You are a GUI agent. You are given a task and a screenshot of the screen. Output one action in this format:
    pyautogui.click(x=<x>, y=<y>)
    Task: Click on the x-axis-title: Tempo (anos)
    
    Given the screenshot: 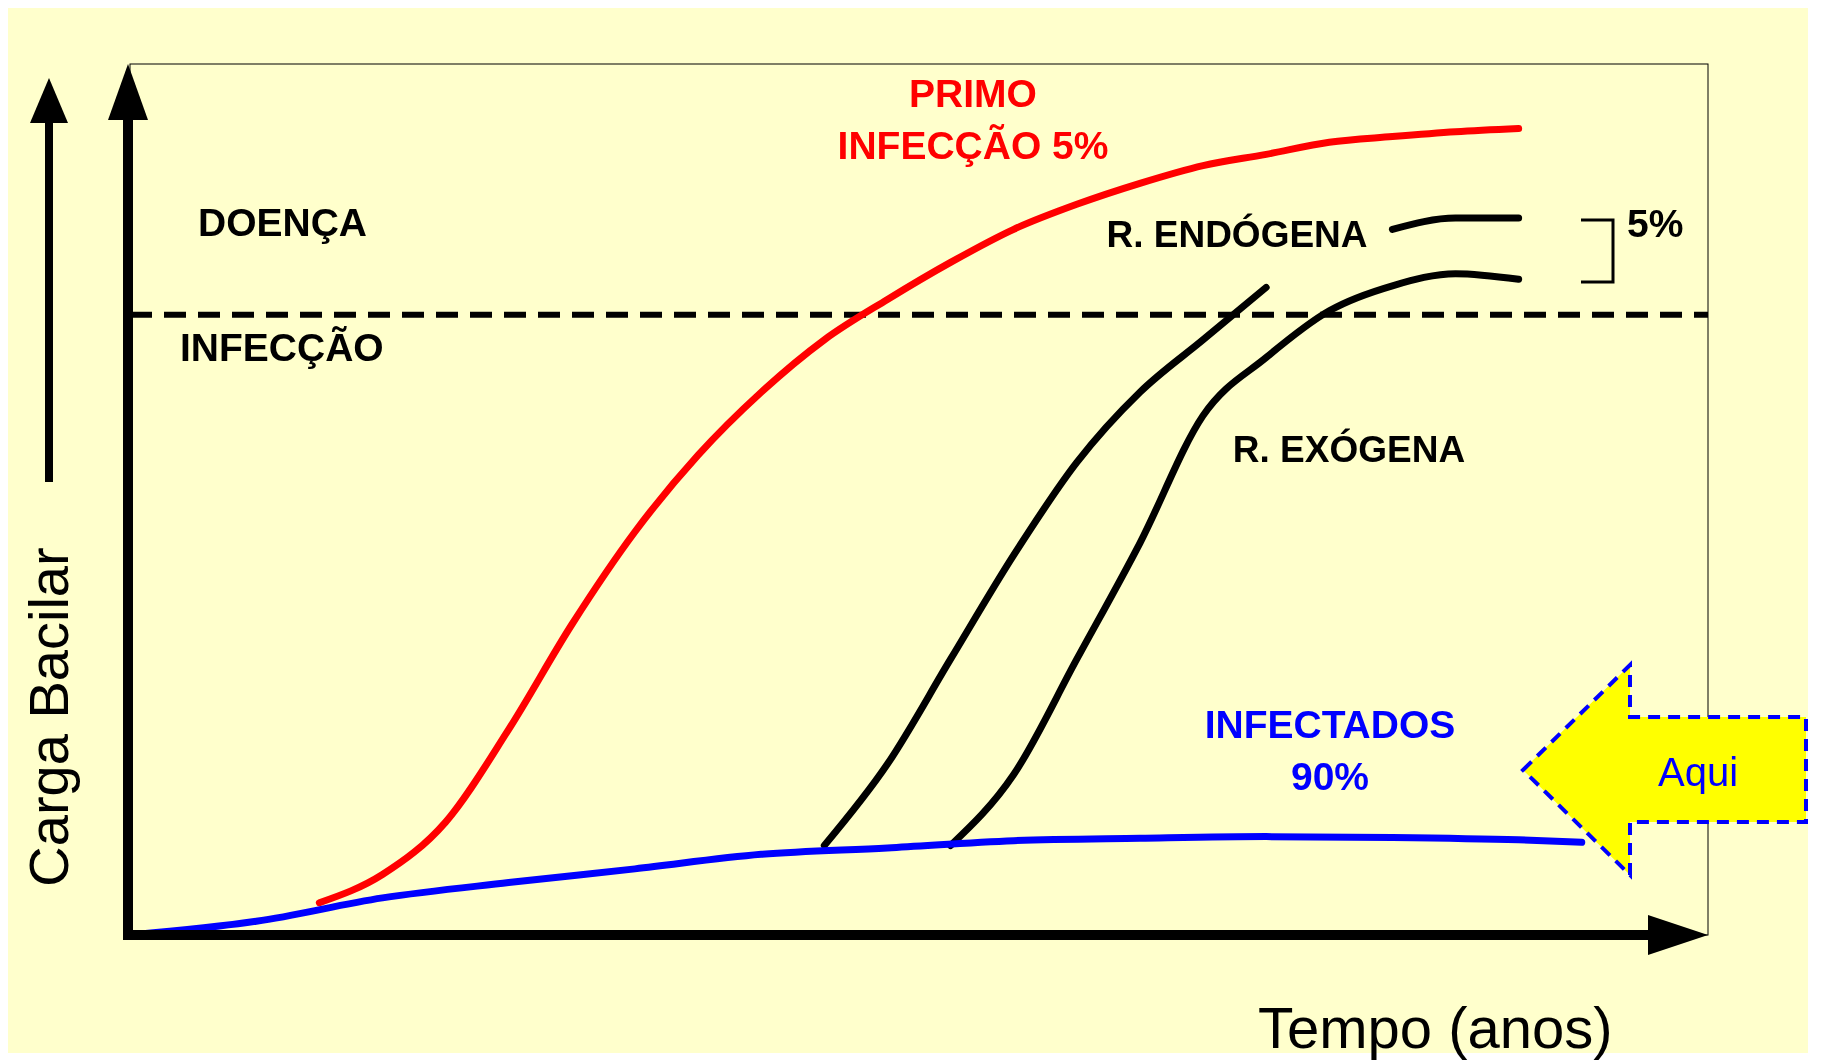 What is the action you would take?
    pyautogui.click(x=1435, y=1027)
    